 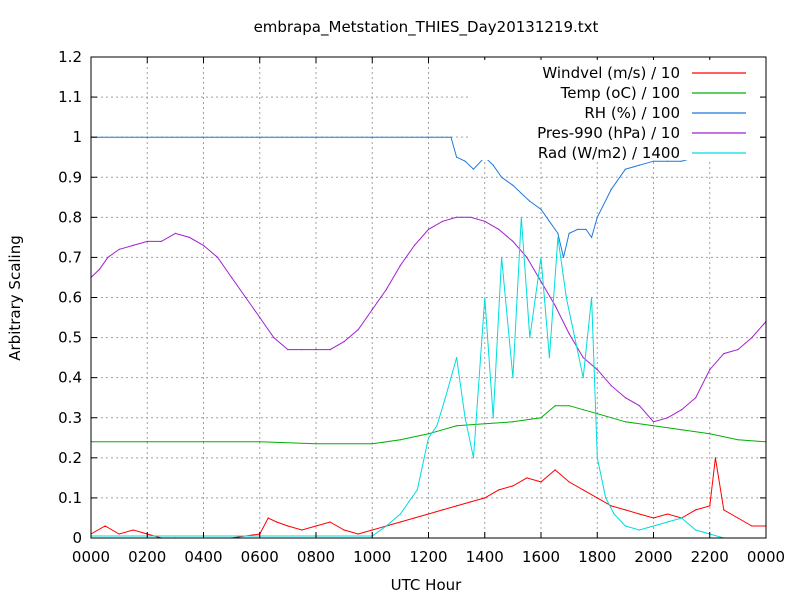 I want to click on x-tick-label: 1400, so click(x=485, y=557).